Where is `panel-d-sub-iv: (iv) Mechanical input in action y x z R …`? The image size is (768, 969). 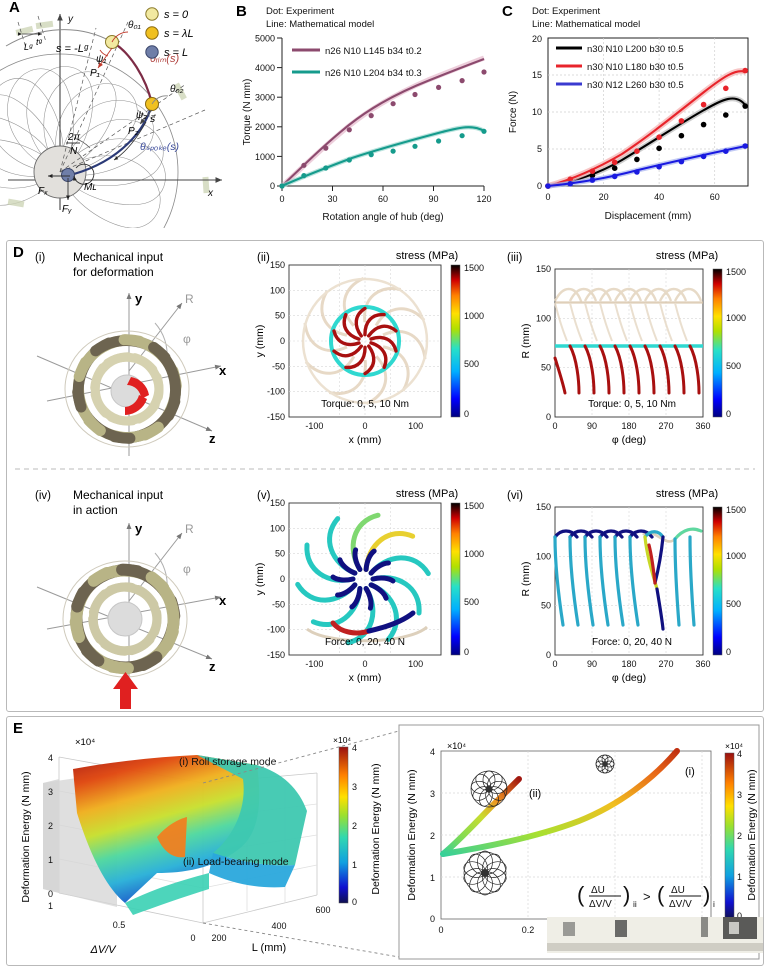
panel-d-sub-iv: (iv) Mechanical input in action y x z R … is located at coordinates (131, 598).